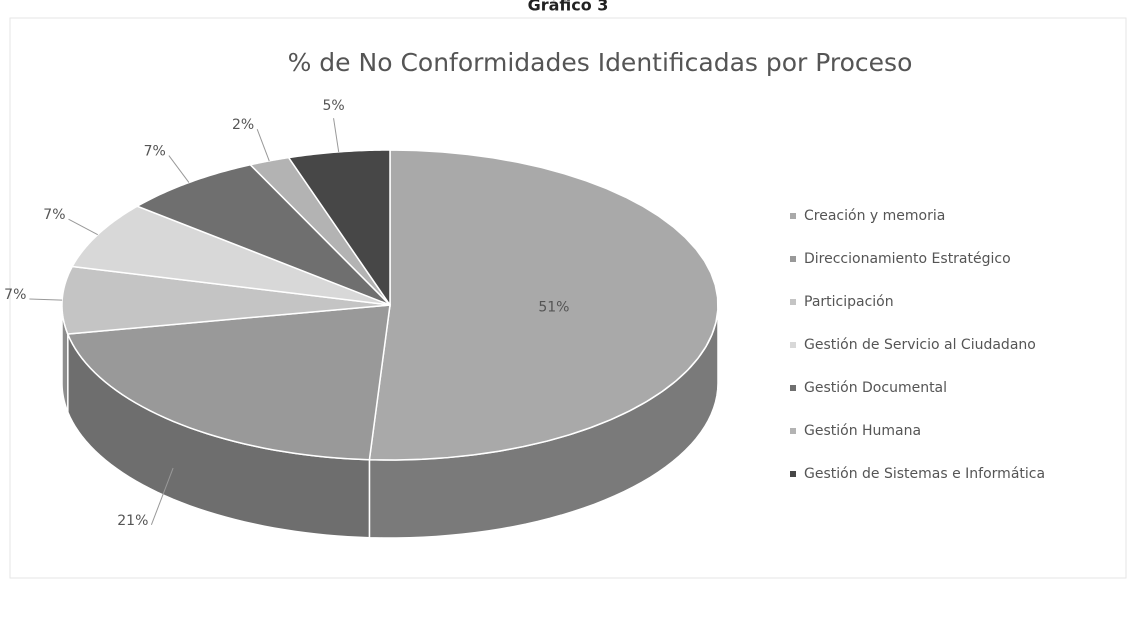 This screenshot has width=1136, height=618. I want to click on legend-label: Gestión de Servicio al Ciudadano, so click(920, 345).